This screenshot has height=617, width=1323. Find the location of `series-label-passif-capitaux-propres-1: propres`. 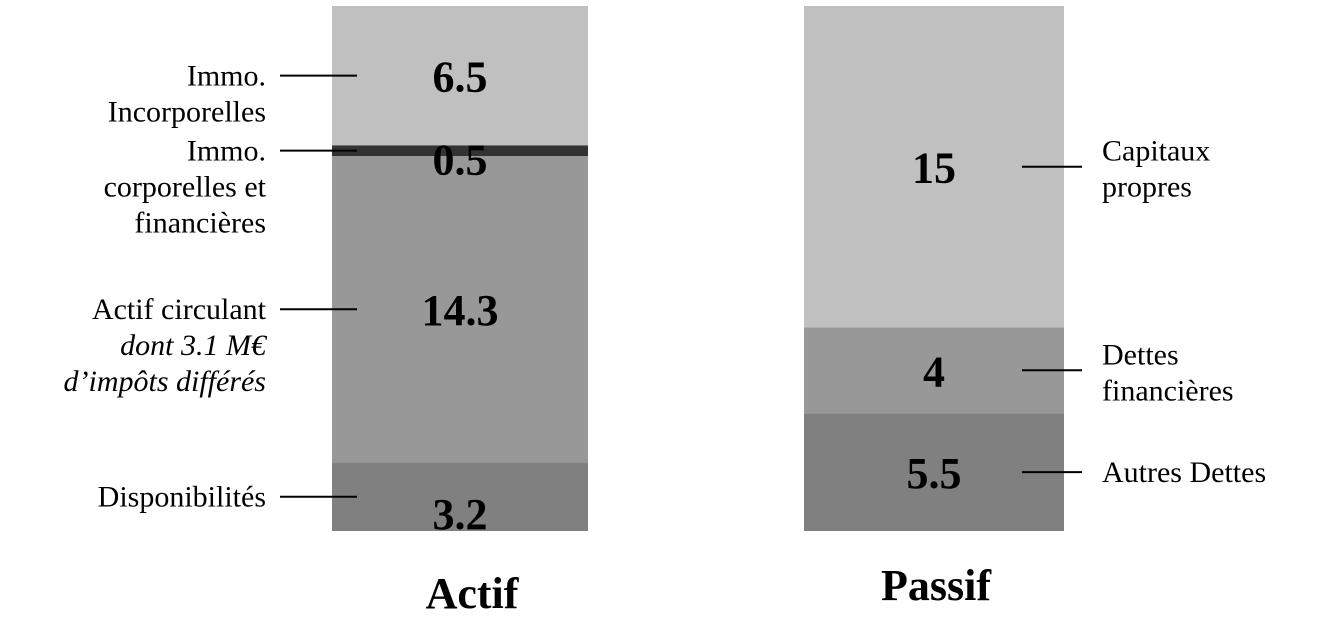

series-label-passif-capitaux-propres-1: propres is located at coordinates (1147, 187).